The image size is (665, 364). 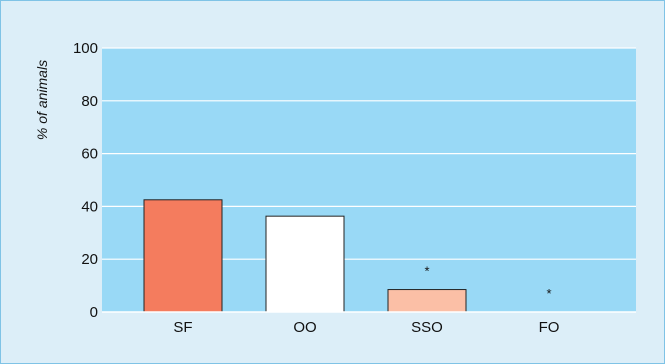 What do you see at coordinates (427, 301) in the screenshot?
I see `bar-sso` at bounding box center [427, 301].